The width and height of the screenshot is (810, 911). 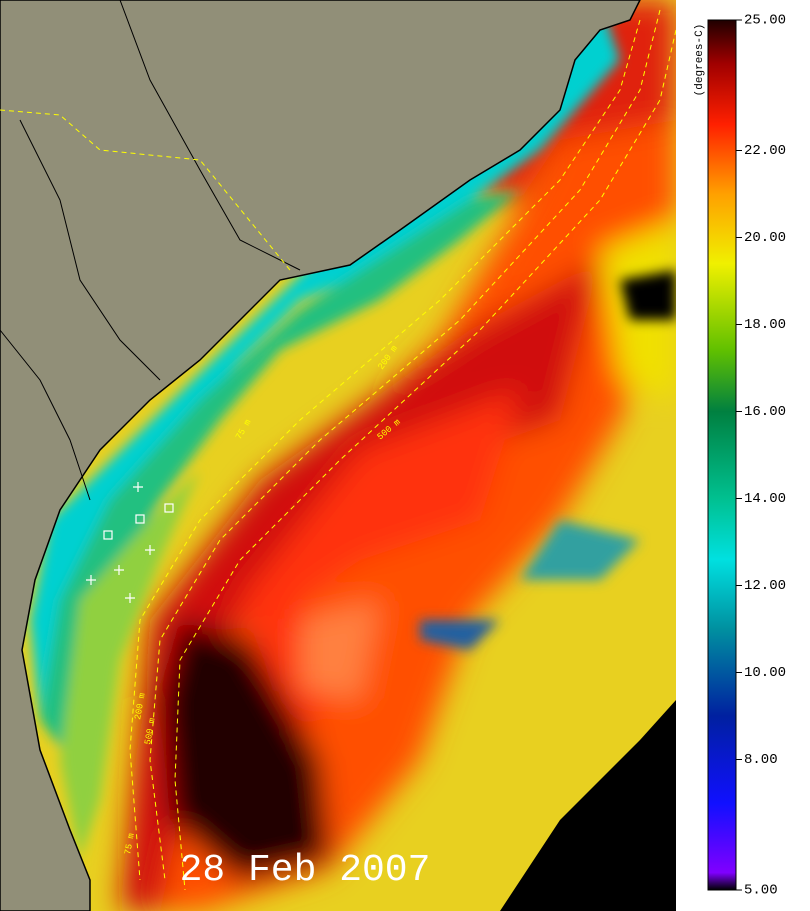 What do you see at coordinates (305, 870) in the screenshot?
I see `date-label: 28 Feb 2007` at bounding box center [305, 870].